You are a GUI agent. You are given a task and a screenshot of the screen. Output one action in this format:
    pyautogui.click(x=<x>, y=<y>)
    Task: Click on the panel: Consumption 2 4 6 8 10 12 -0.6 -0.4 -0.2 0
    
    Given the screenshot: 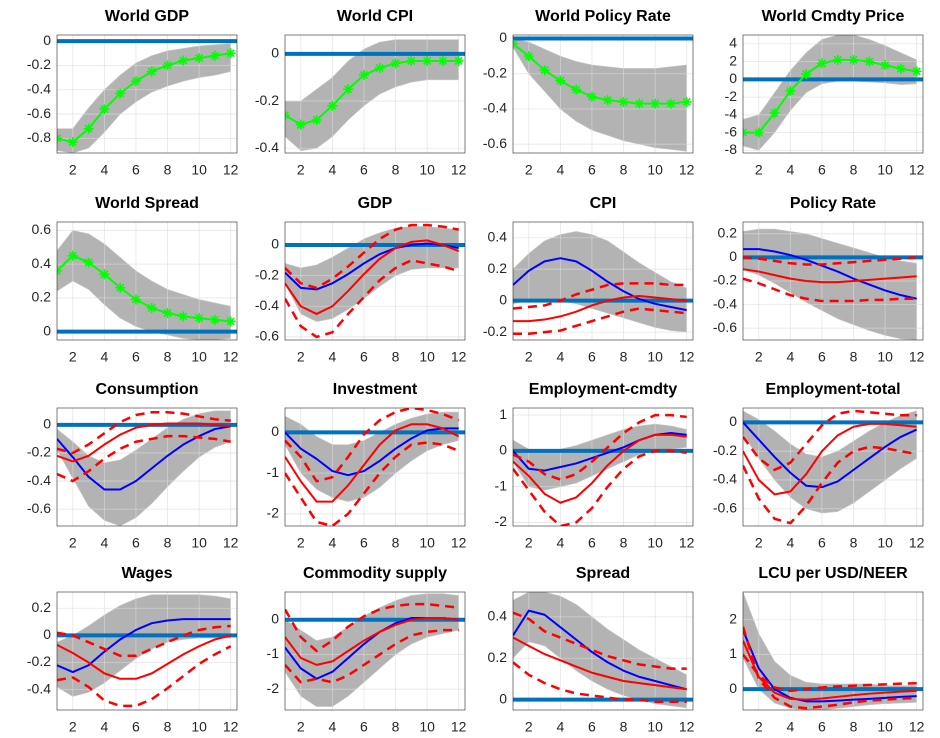 What is the action you would take?
    pyautogui.click(x=133, y=465)
    